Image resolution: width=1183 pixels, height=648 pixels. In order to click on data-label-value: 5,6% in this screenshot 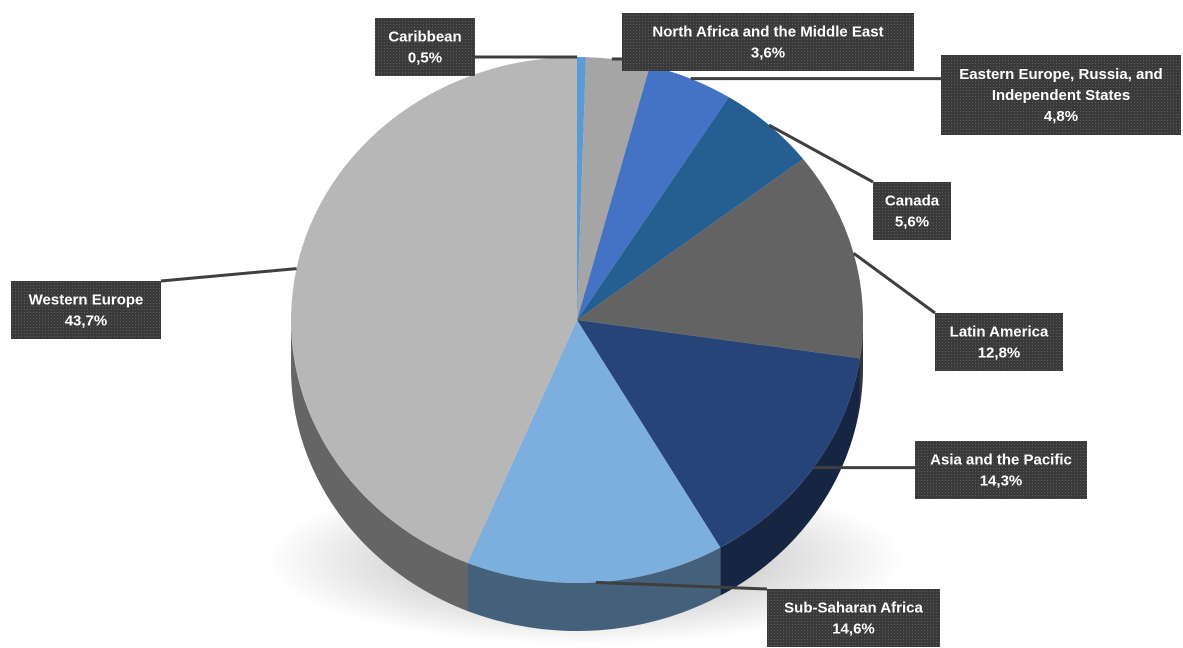, I will do `click(912, 222)`.